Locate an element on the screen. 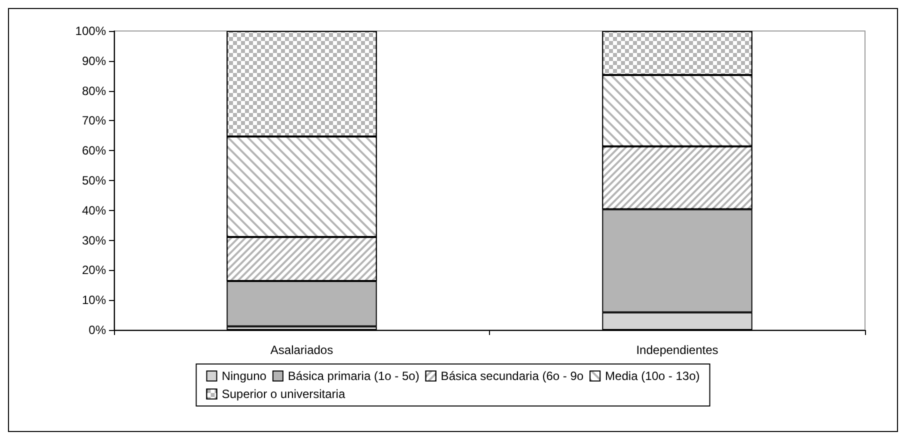 This screenshot has width=907, height=441. y-tick-label: 80% is located at coordinates (94, 91).